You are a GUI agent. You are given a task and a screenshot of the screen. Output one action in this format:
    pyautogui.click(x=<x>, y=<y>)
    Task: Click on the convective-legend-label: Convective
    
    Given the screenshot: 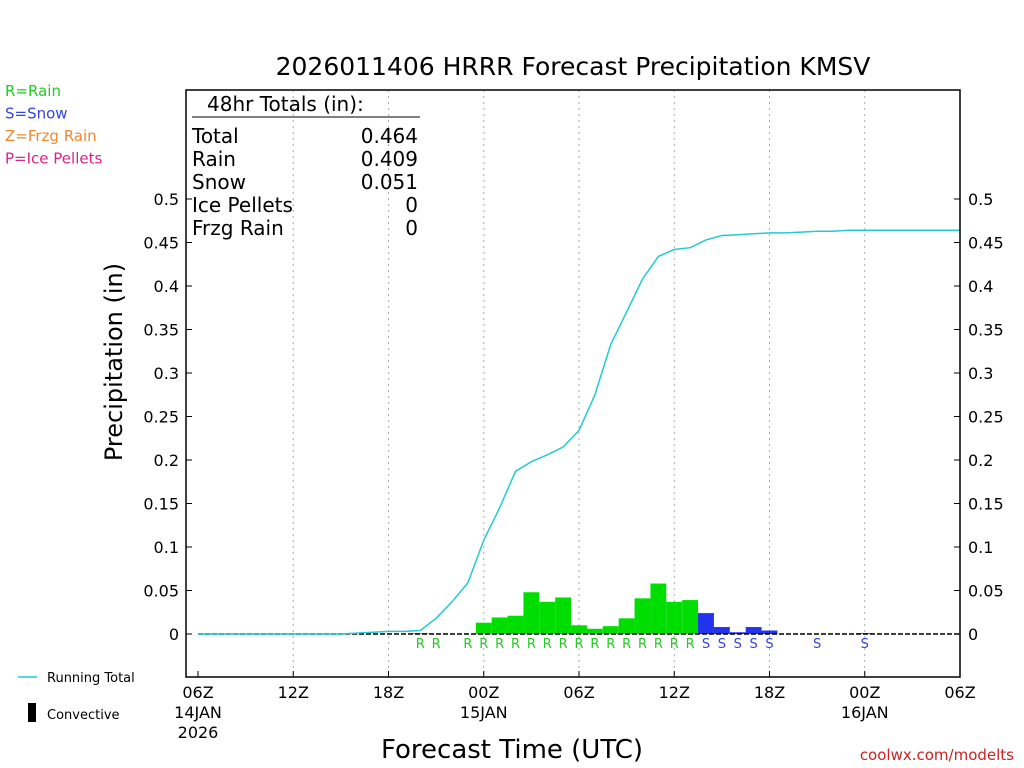 What is the action you would take?
    pyautogui.click(x=83, y=715)
    